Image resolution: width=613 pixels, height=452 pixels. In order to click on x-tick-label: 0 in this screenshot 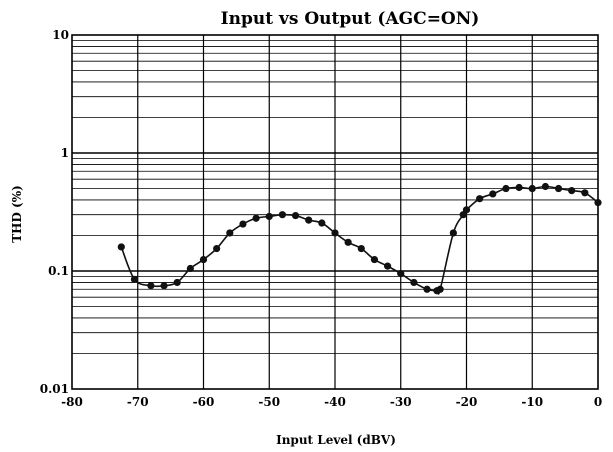, I will do `click(598, 402)`.